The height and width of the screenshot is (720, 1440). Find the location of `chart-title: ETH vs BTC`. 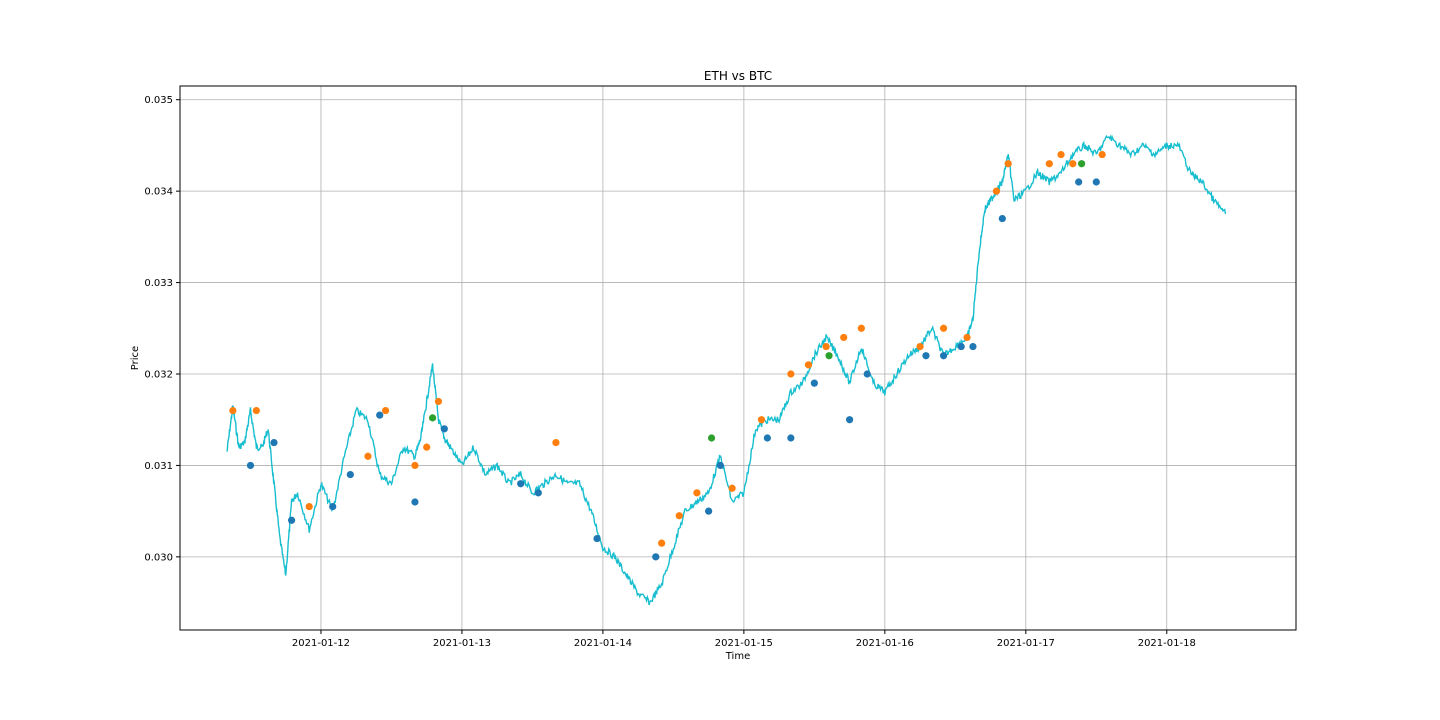

chart-title: ETH vs BTC is located at coordinates (738, 76).